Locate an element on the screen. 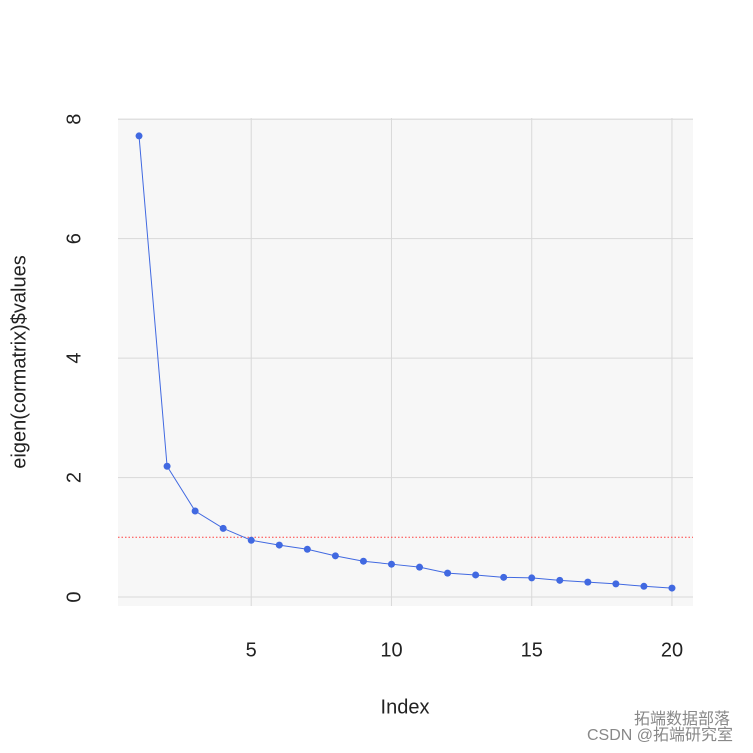 Image resolution: width=753 pixels, height=753 pixels. y-tick-label: 4 is located at coordinates (74, 358).